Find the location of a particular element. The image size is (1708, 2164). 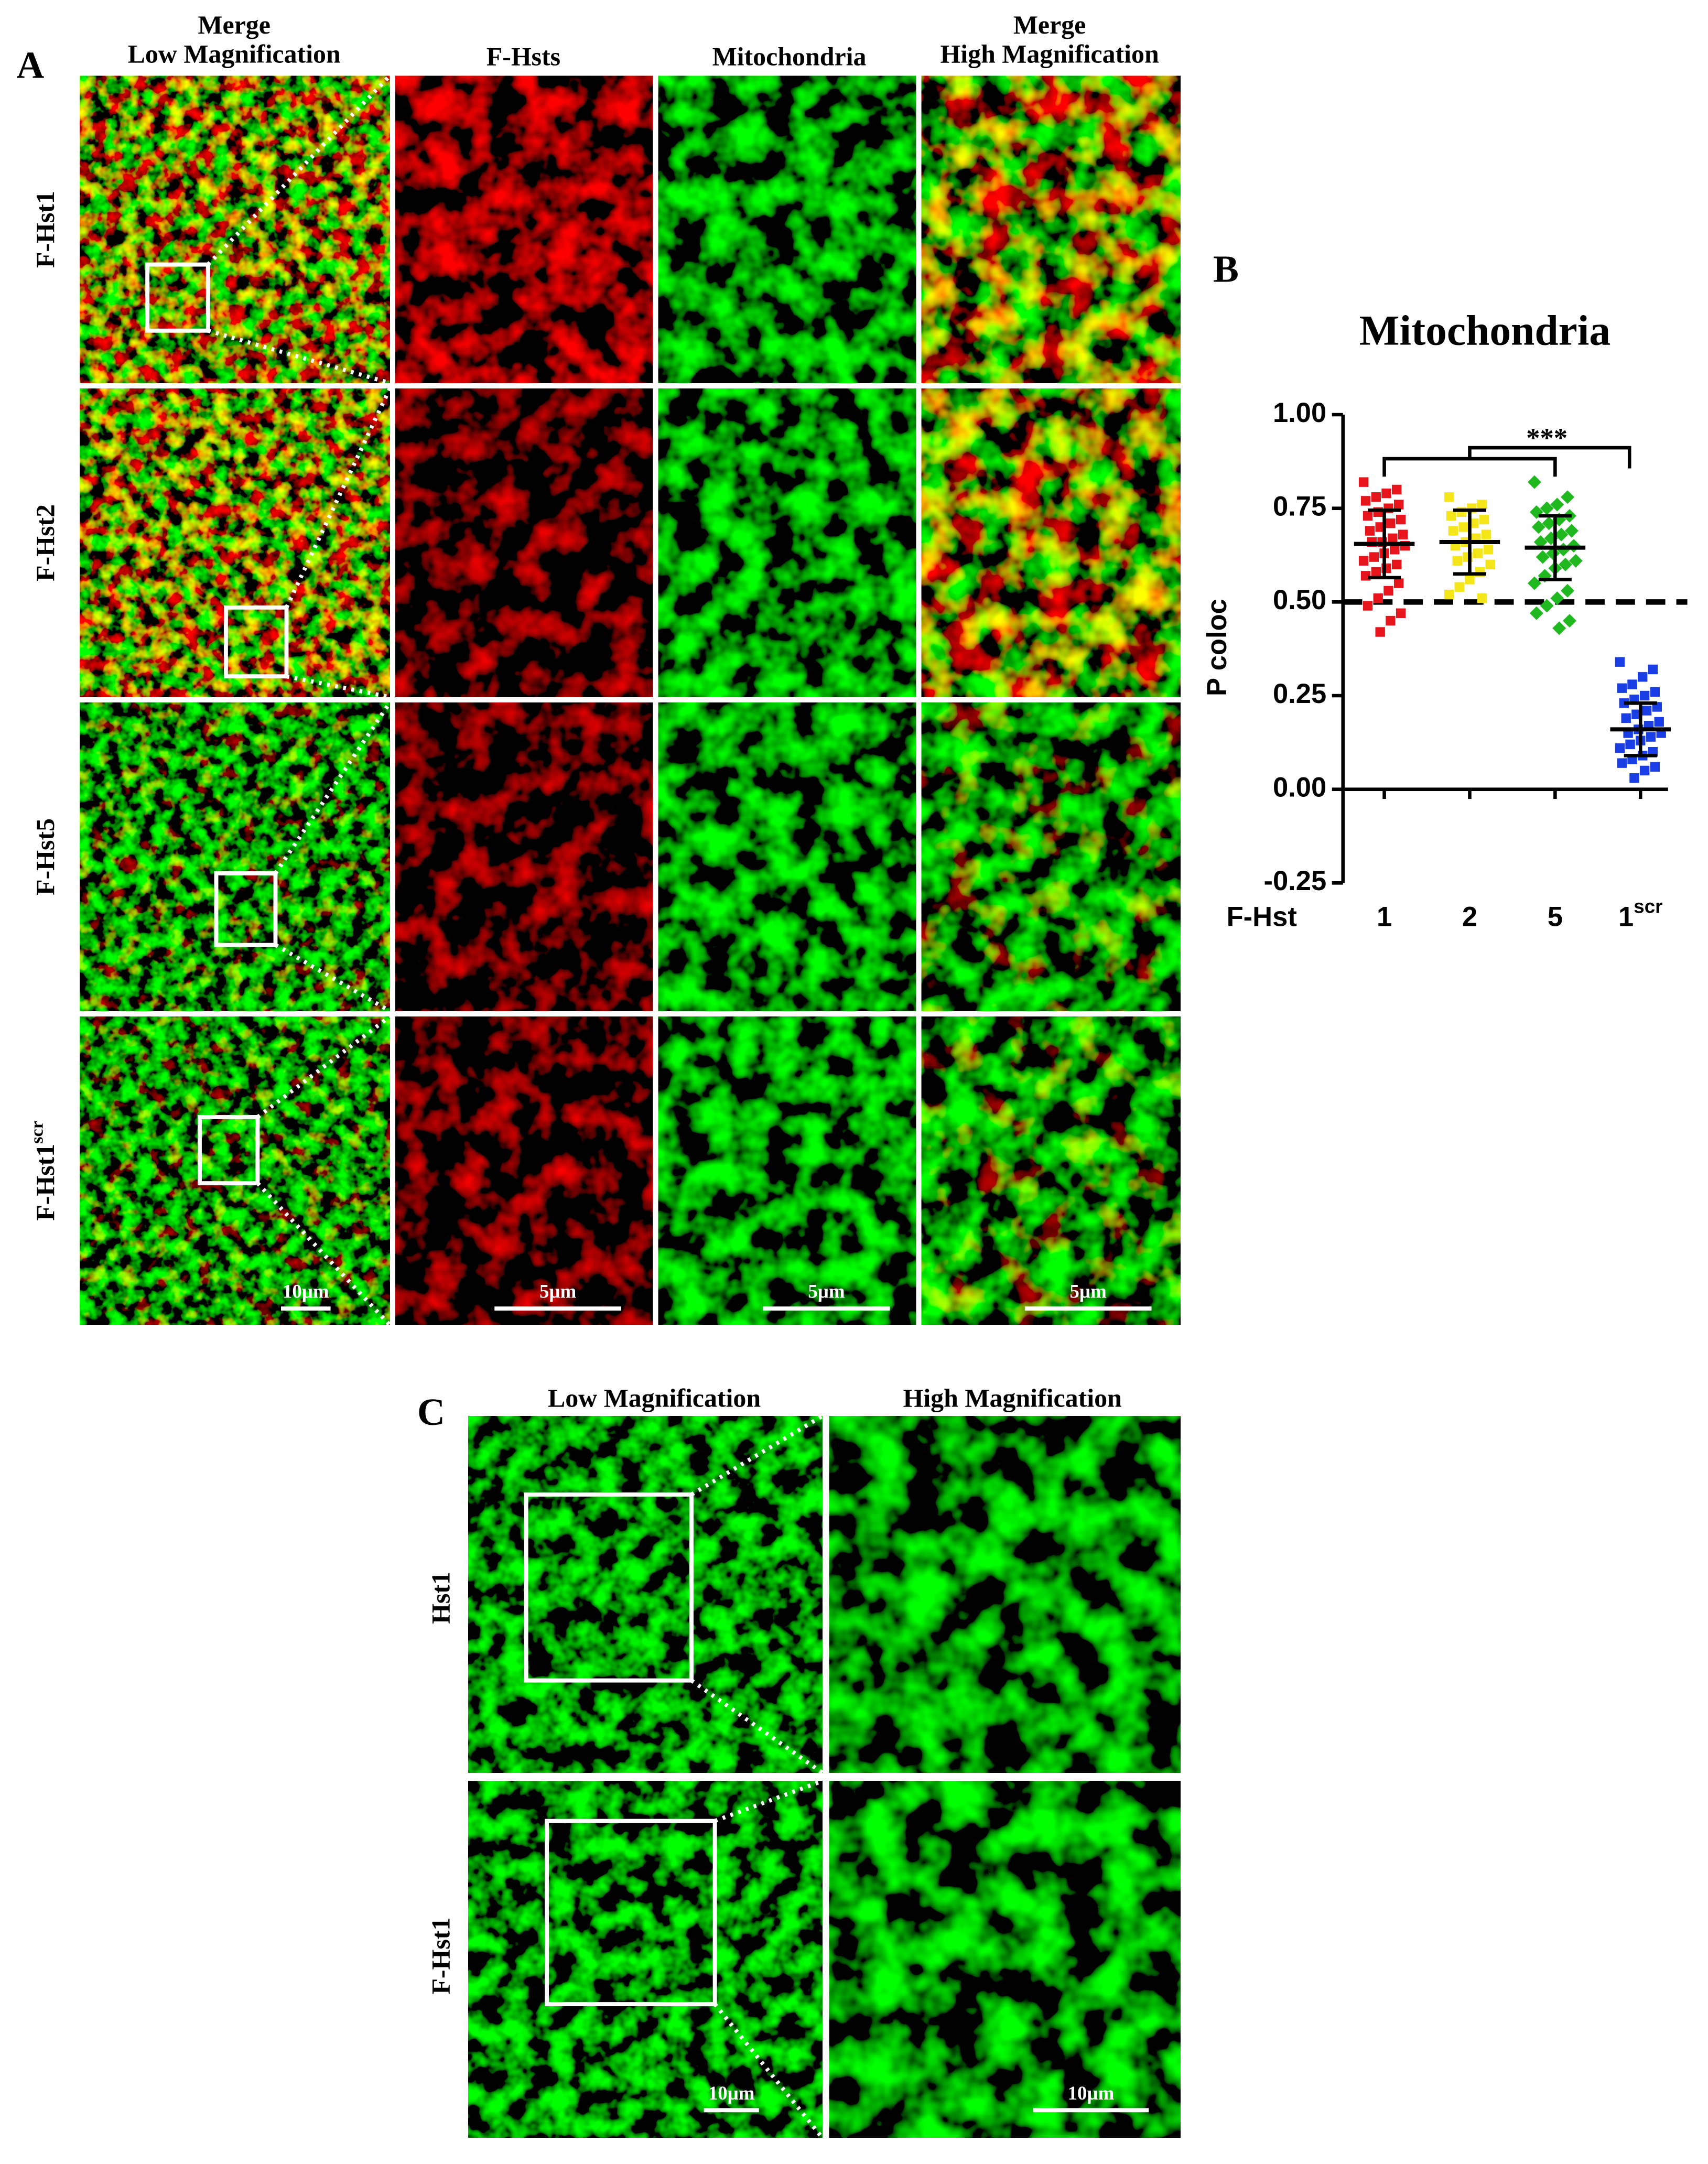

significance-bracket is located at coordinates (1506, 461).